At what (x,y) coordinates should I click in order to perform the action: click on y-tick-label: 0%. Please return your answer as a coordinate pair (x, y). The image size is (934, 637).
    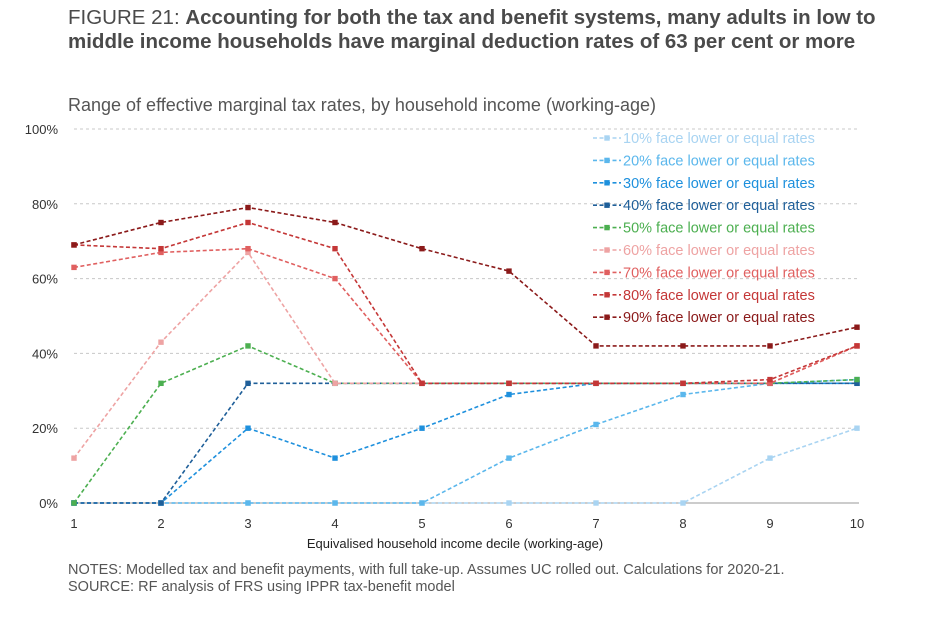
    Looking at the image, I should click on (48, 503).